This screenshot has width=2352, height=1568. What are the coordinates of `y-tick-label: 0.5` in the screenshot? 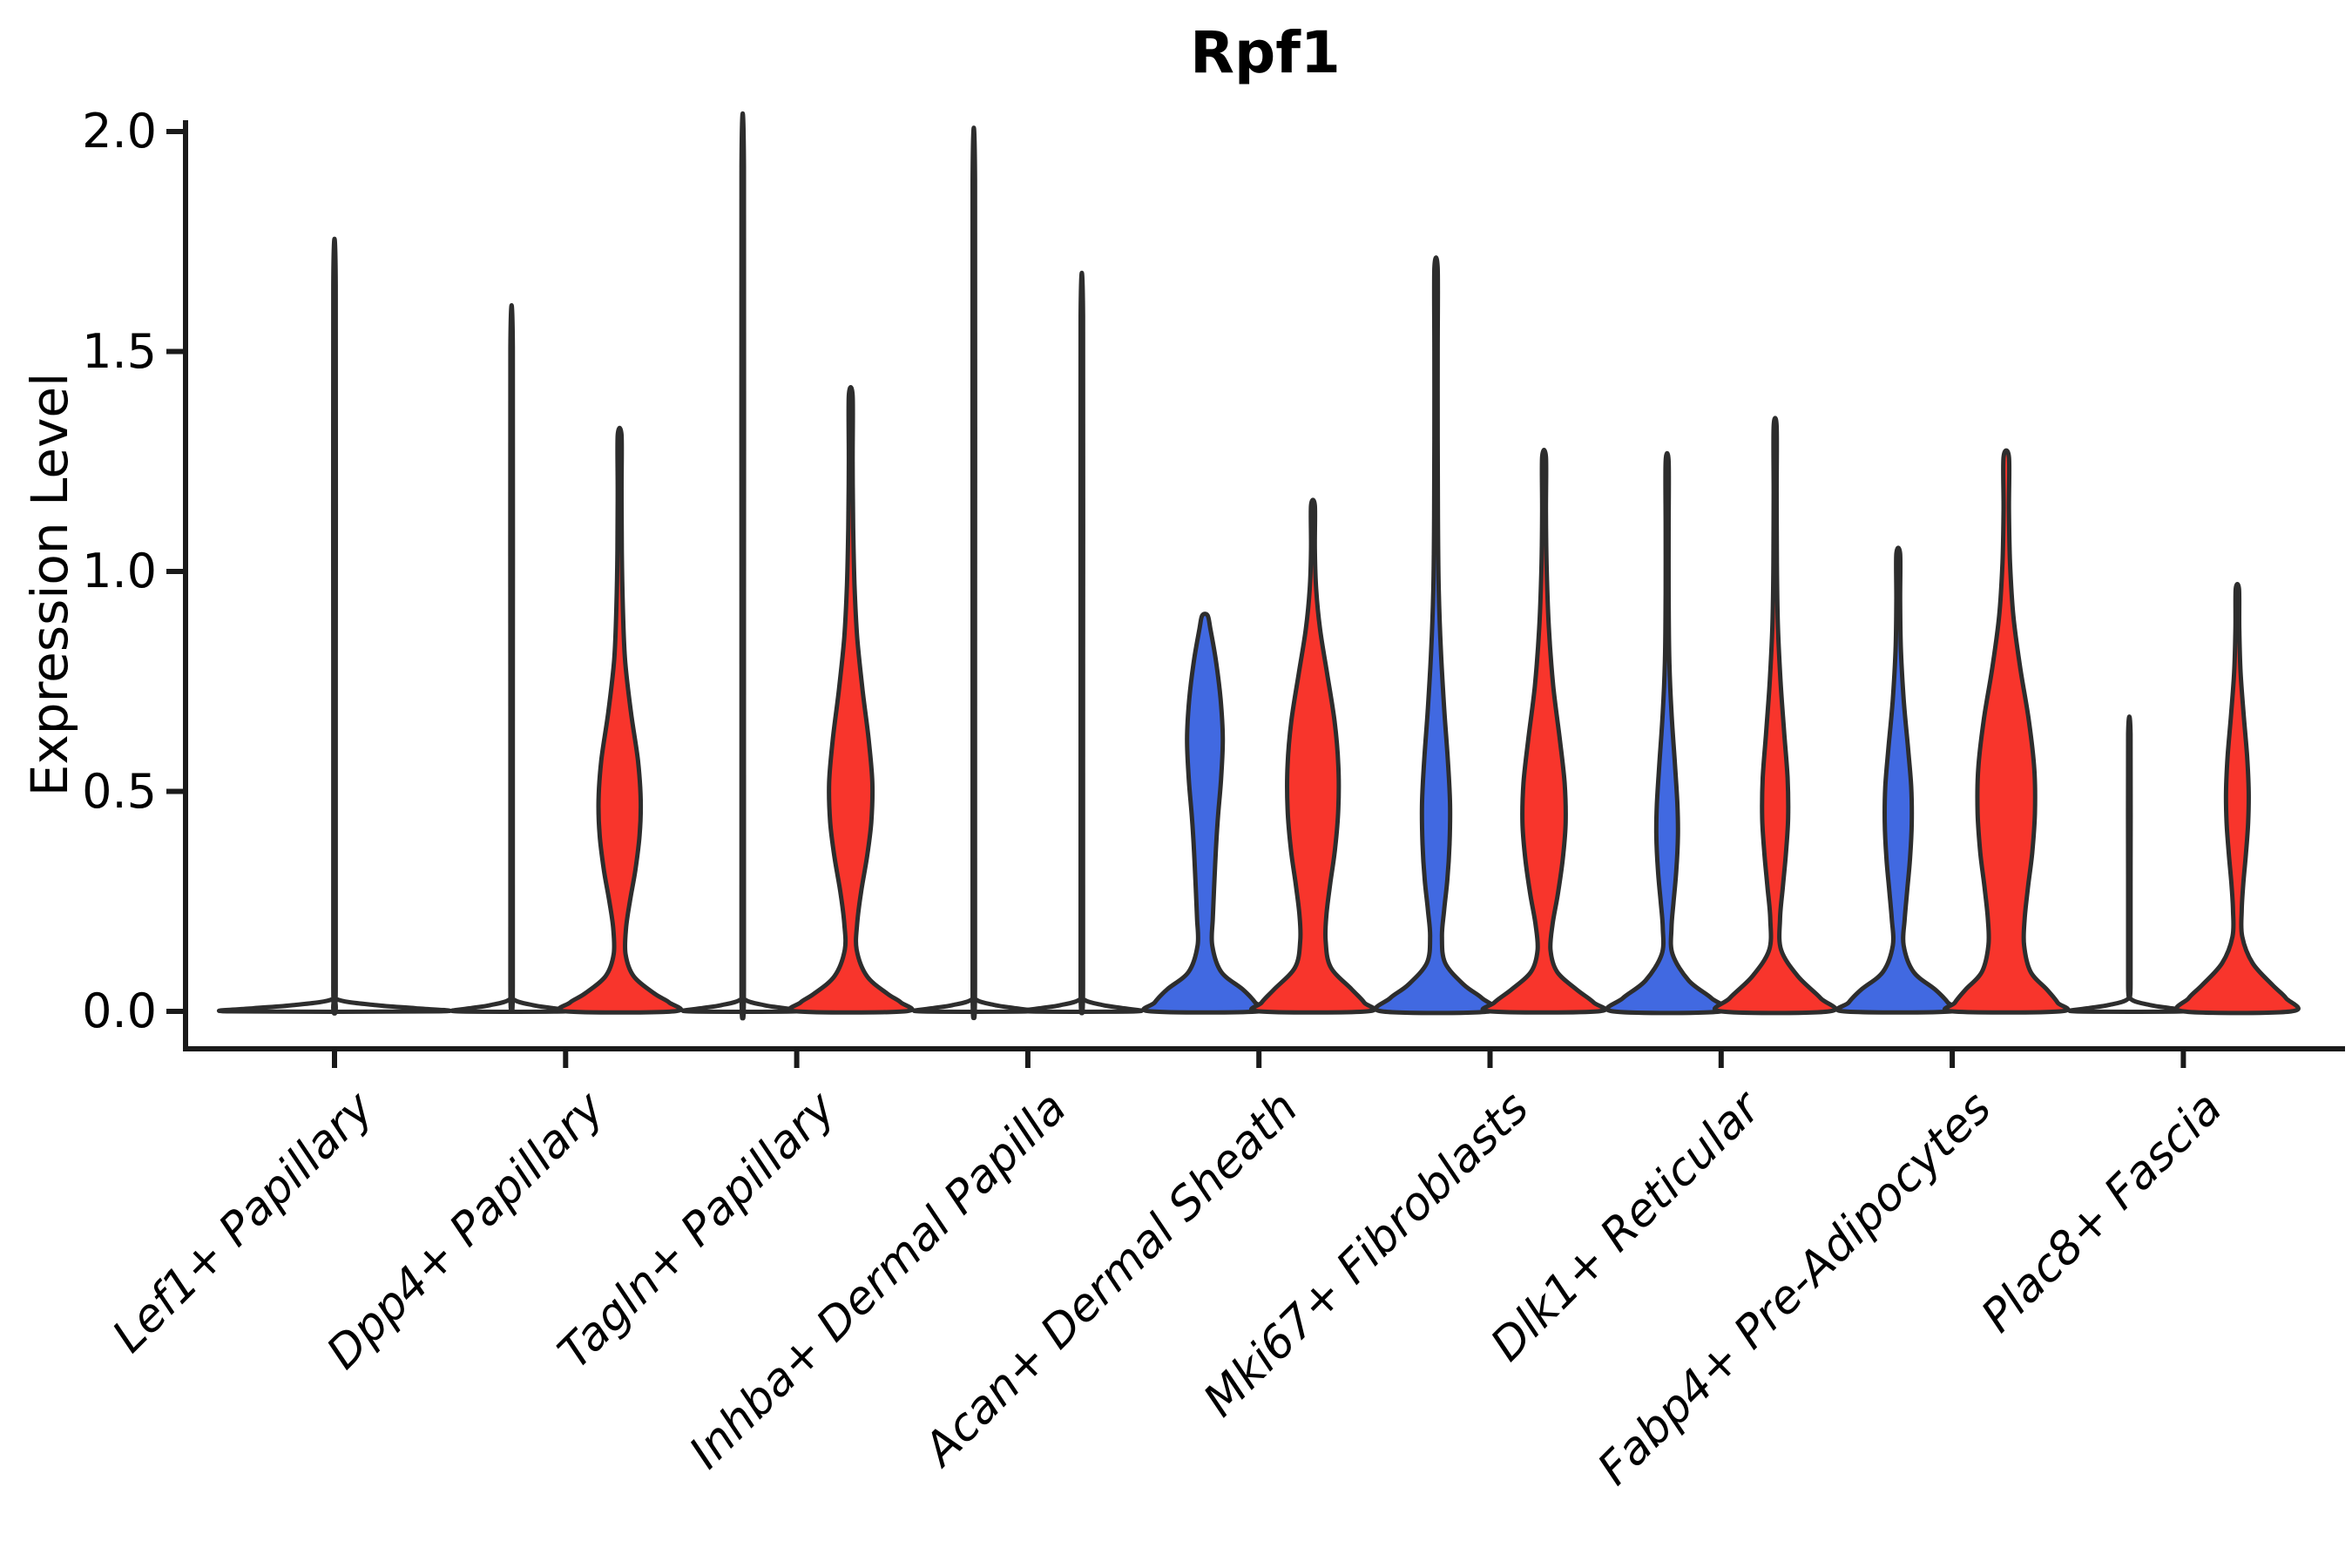 It's located at (119, 791).